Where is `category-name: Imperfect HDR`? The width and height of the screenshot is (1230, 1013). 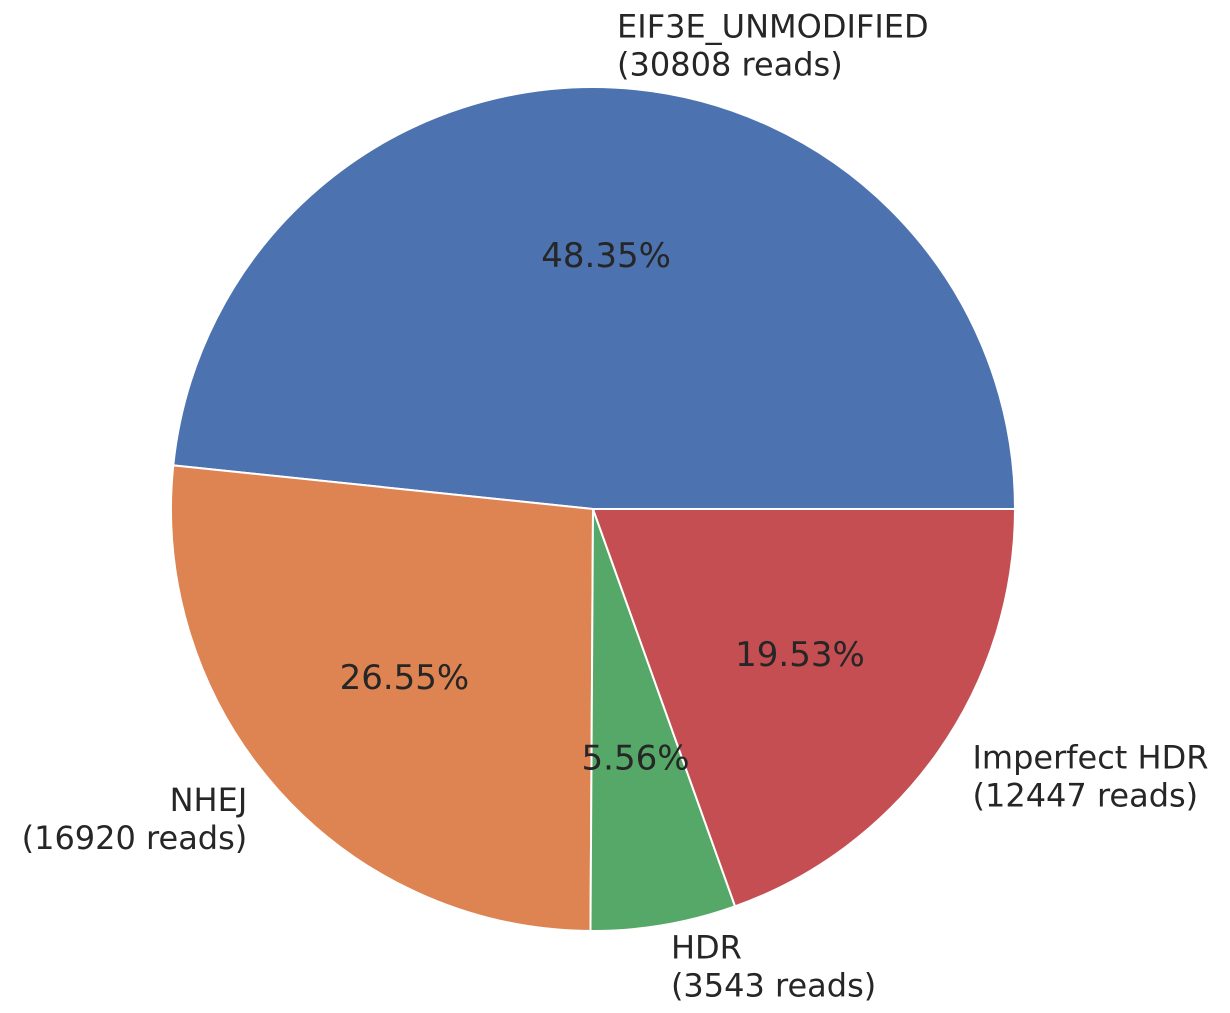
category-name: Imperfect HDR is located at coordinates (1090, 757).